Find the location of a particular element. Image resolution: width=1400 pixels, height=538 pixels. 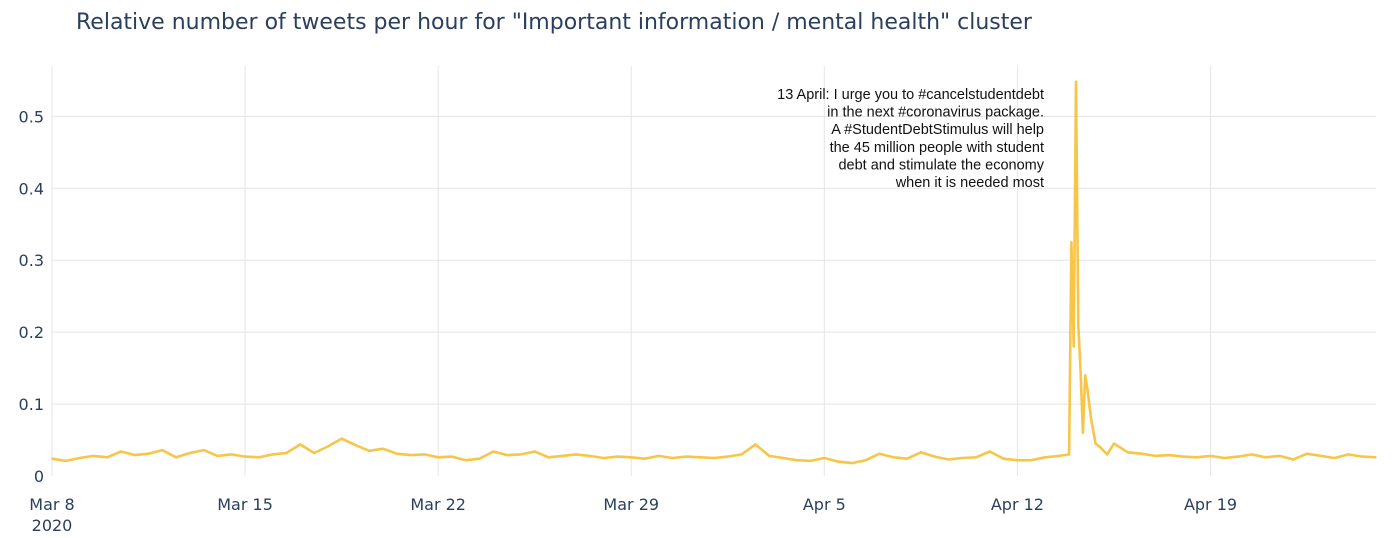

y-tick-label: 0.1 is located at coordinates (31, 404).